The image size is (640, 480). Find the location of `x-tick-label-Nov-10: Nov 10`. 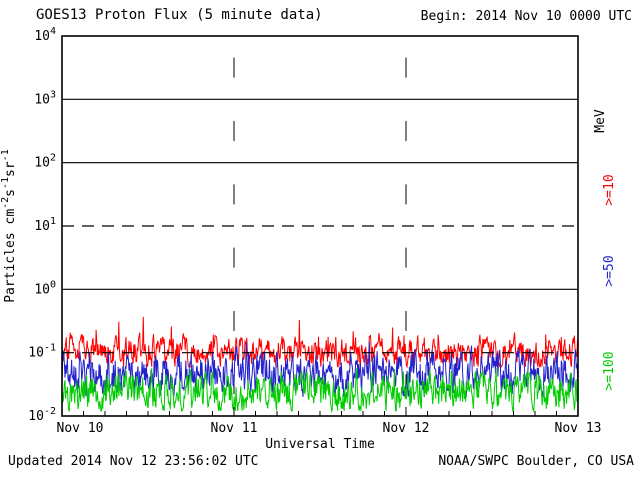

x-tick-label-Nov-10: Nov 10 is located at coordinates (80, 428).